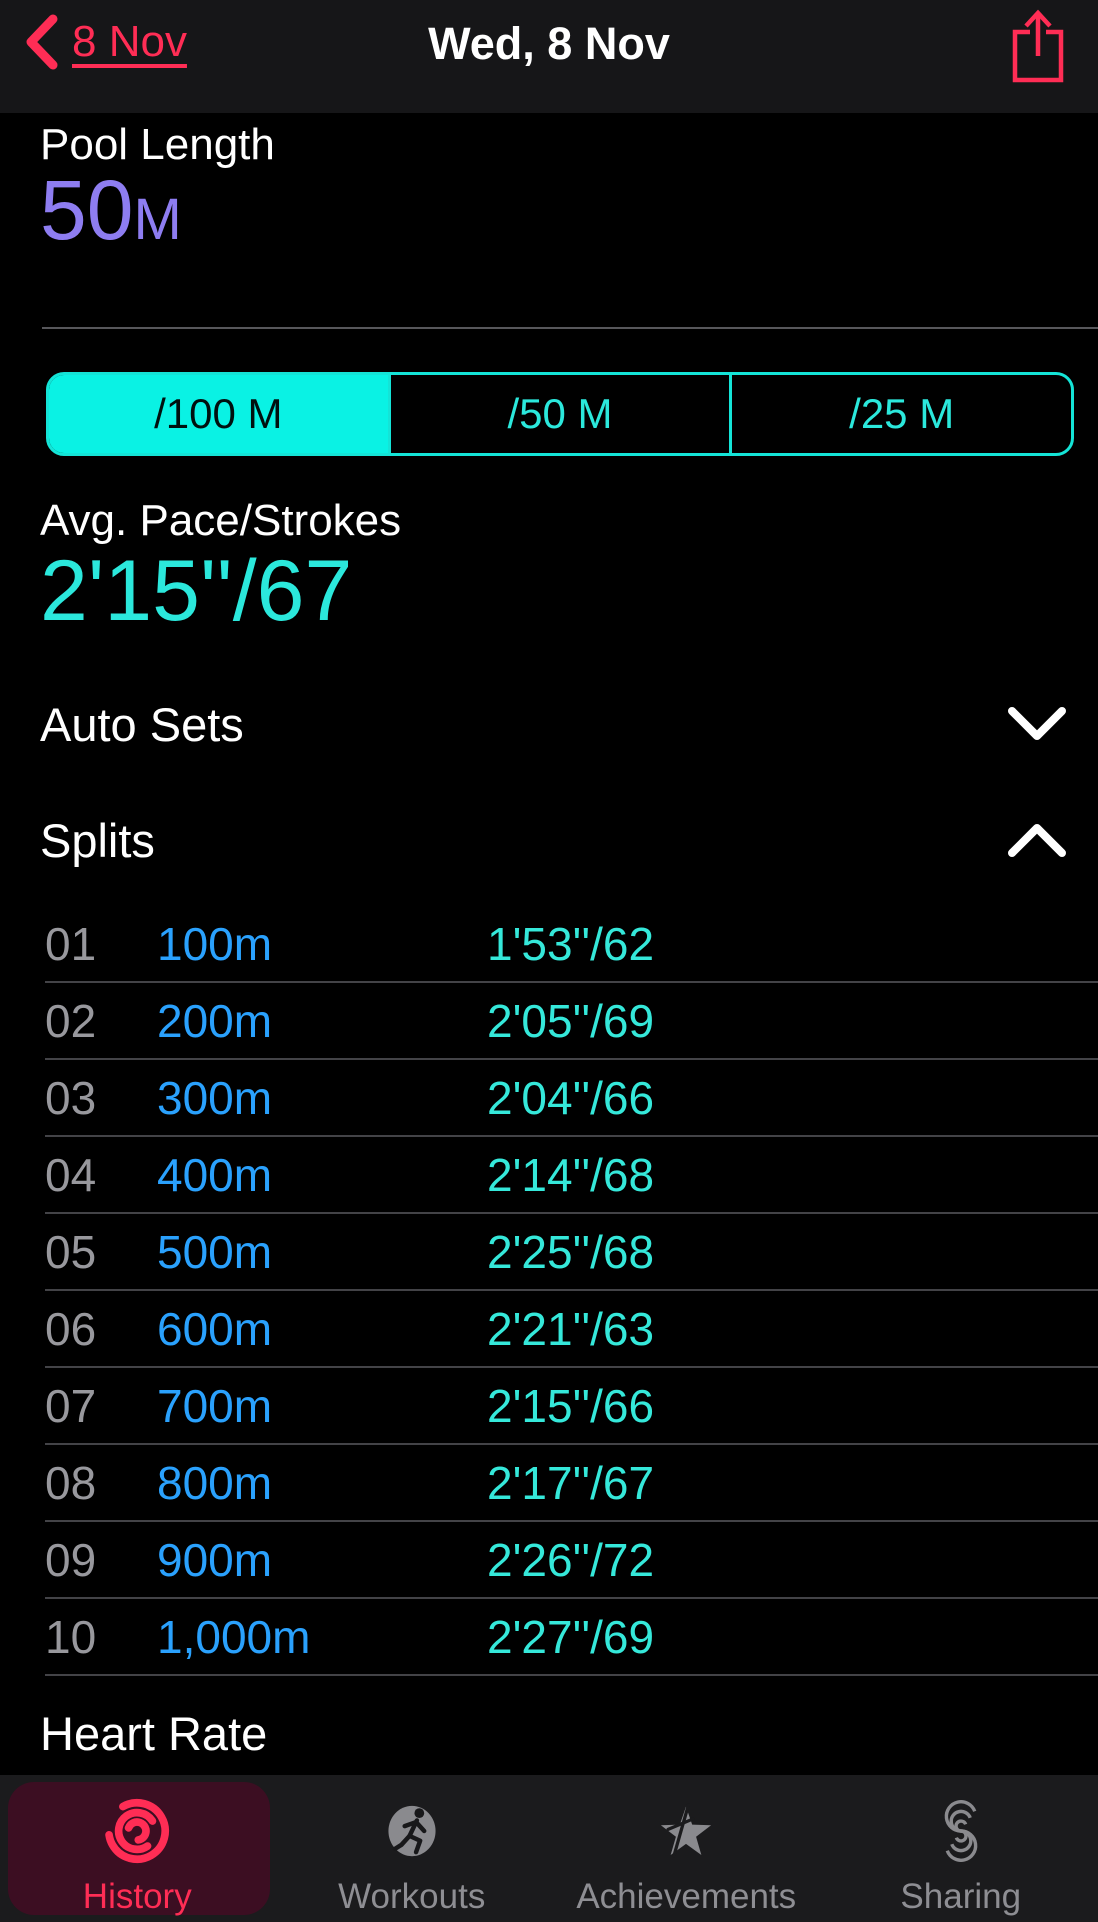  Describe the element at coordinates (71, 1251) in the screenshot. I see `split-index: 05` at that location.